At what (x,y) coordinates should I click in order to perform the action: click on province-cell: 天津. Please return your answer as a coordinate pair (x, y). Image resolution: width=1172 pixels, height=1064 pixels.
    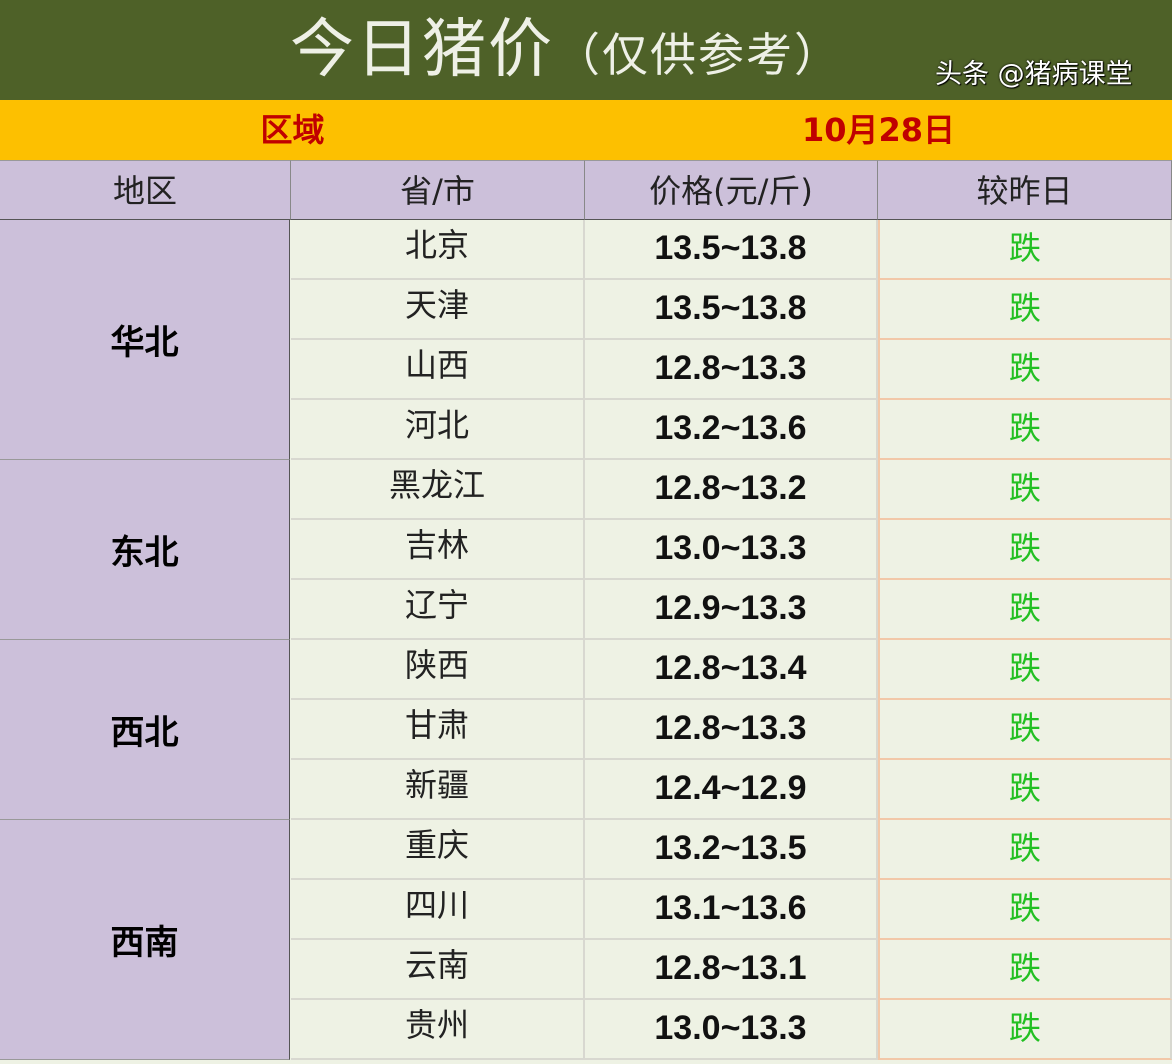
    Looking at the image, I should click on (438, 310).